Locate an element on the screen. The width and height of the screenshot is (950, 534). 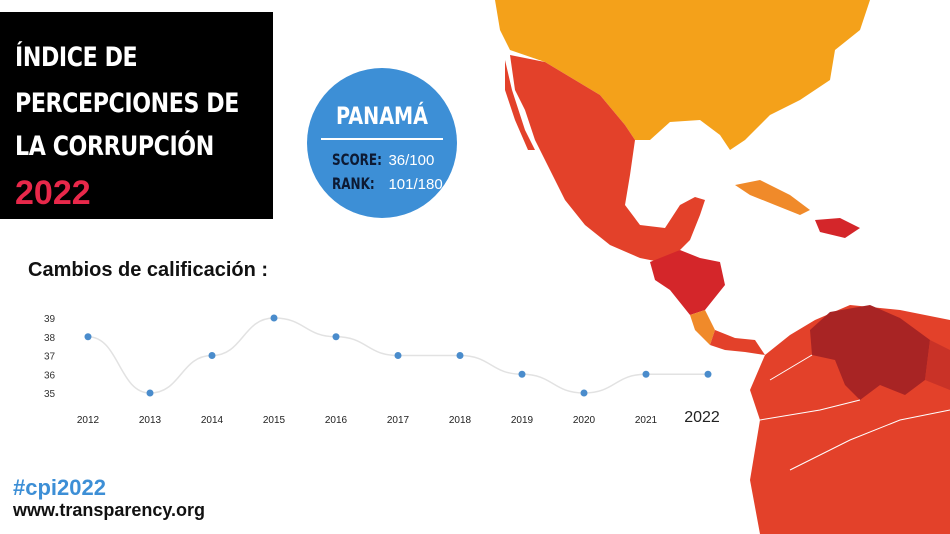
map-usa is located at coordinates (682, 75).